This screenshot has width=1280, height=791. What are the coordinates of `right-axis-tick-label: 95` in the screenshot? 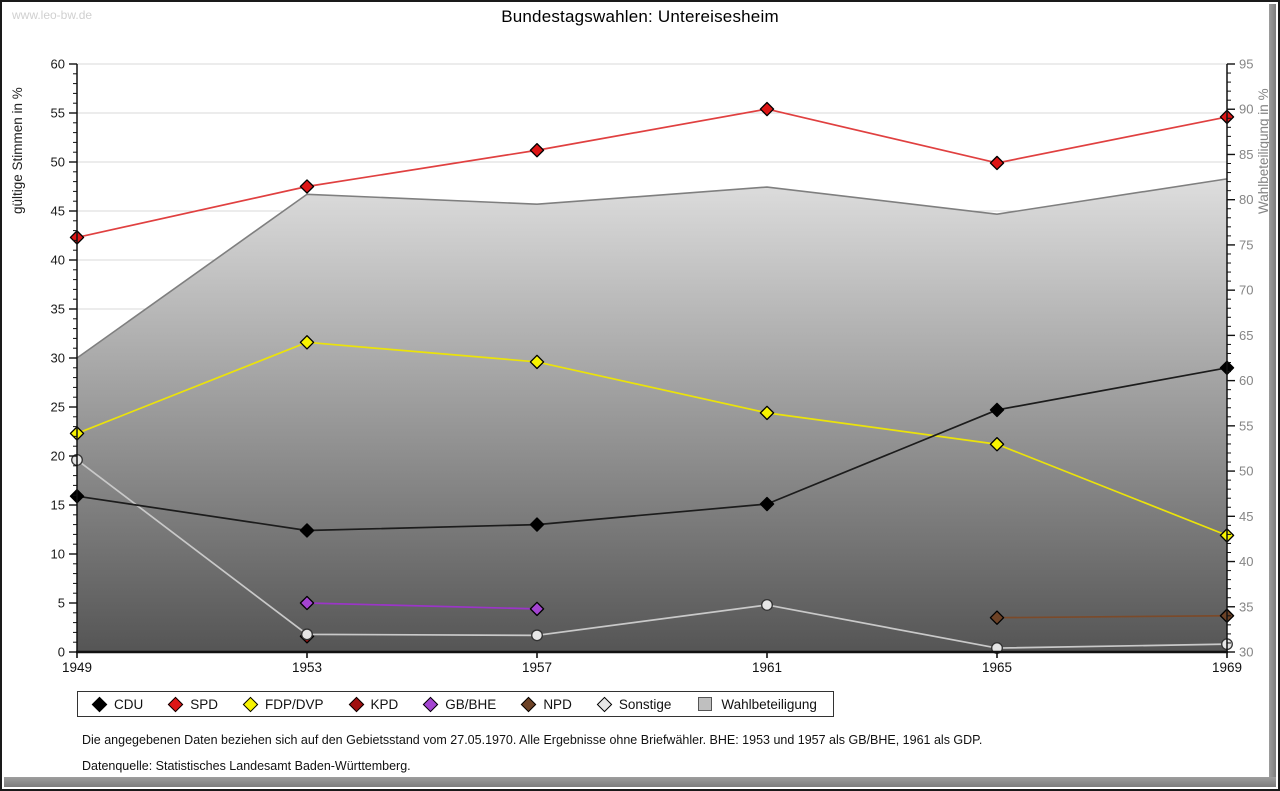 It's located at (1246, 64).